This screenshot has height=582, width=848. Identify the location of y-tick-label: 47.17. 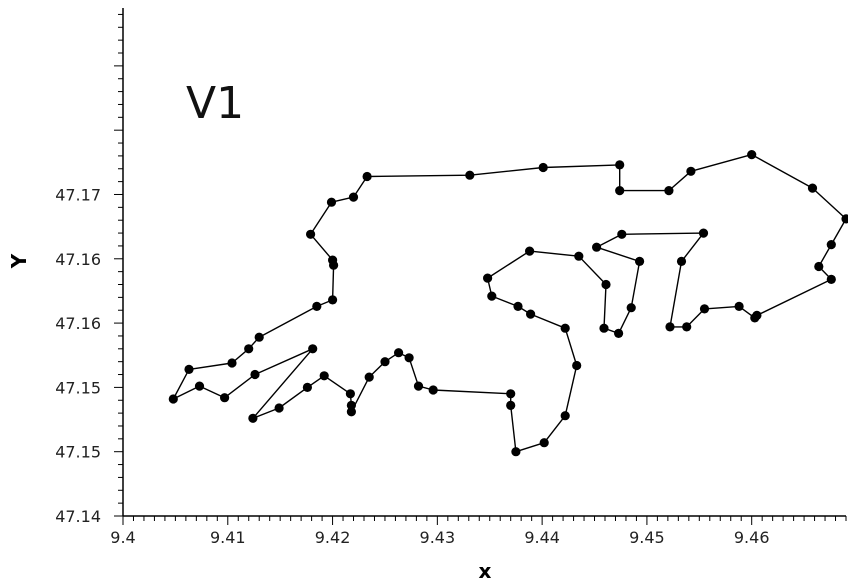
(78, 194).